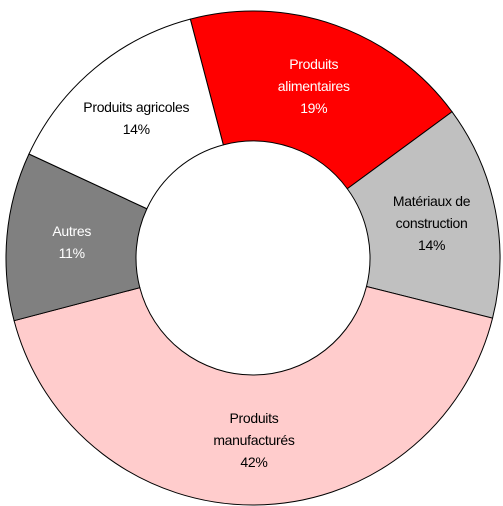 The height and width of the screenshot is (506, 503). I want to click on segment-label: Matériaux de construction 14%, so click(432, 223).